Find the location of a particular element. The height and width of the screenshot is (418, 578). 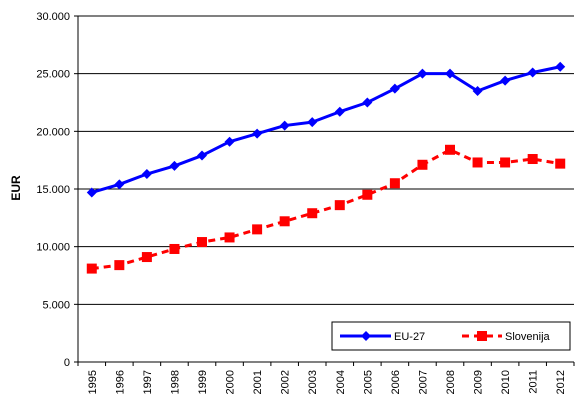

x-tick-label: 2000 is located at coordinates (231, 382).